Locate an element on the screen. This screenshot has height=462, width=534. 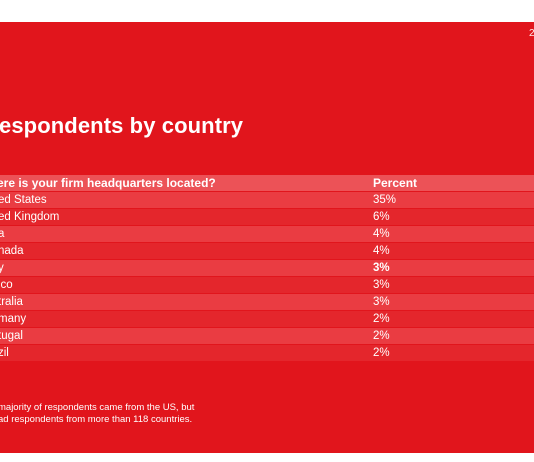
header-percent: Percent is located at coordinates (395, 183).